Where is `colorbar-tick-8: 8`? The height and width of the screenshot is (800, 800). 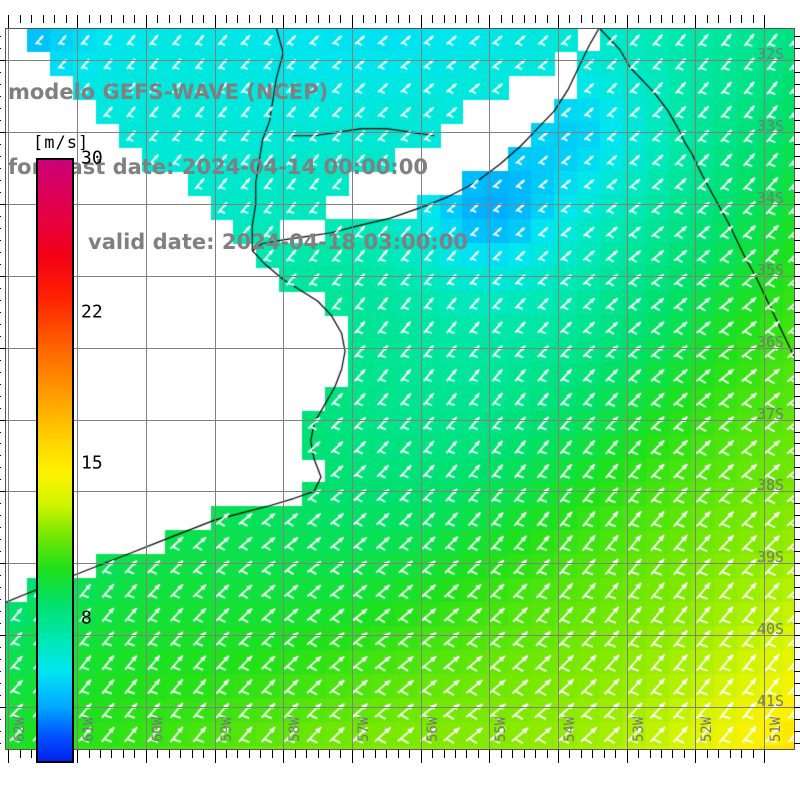
colorbar-tick-8: 8 is located at coordinates (86, 618).